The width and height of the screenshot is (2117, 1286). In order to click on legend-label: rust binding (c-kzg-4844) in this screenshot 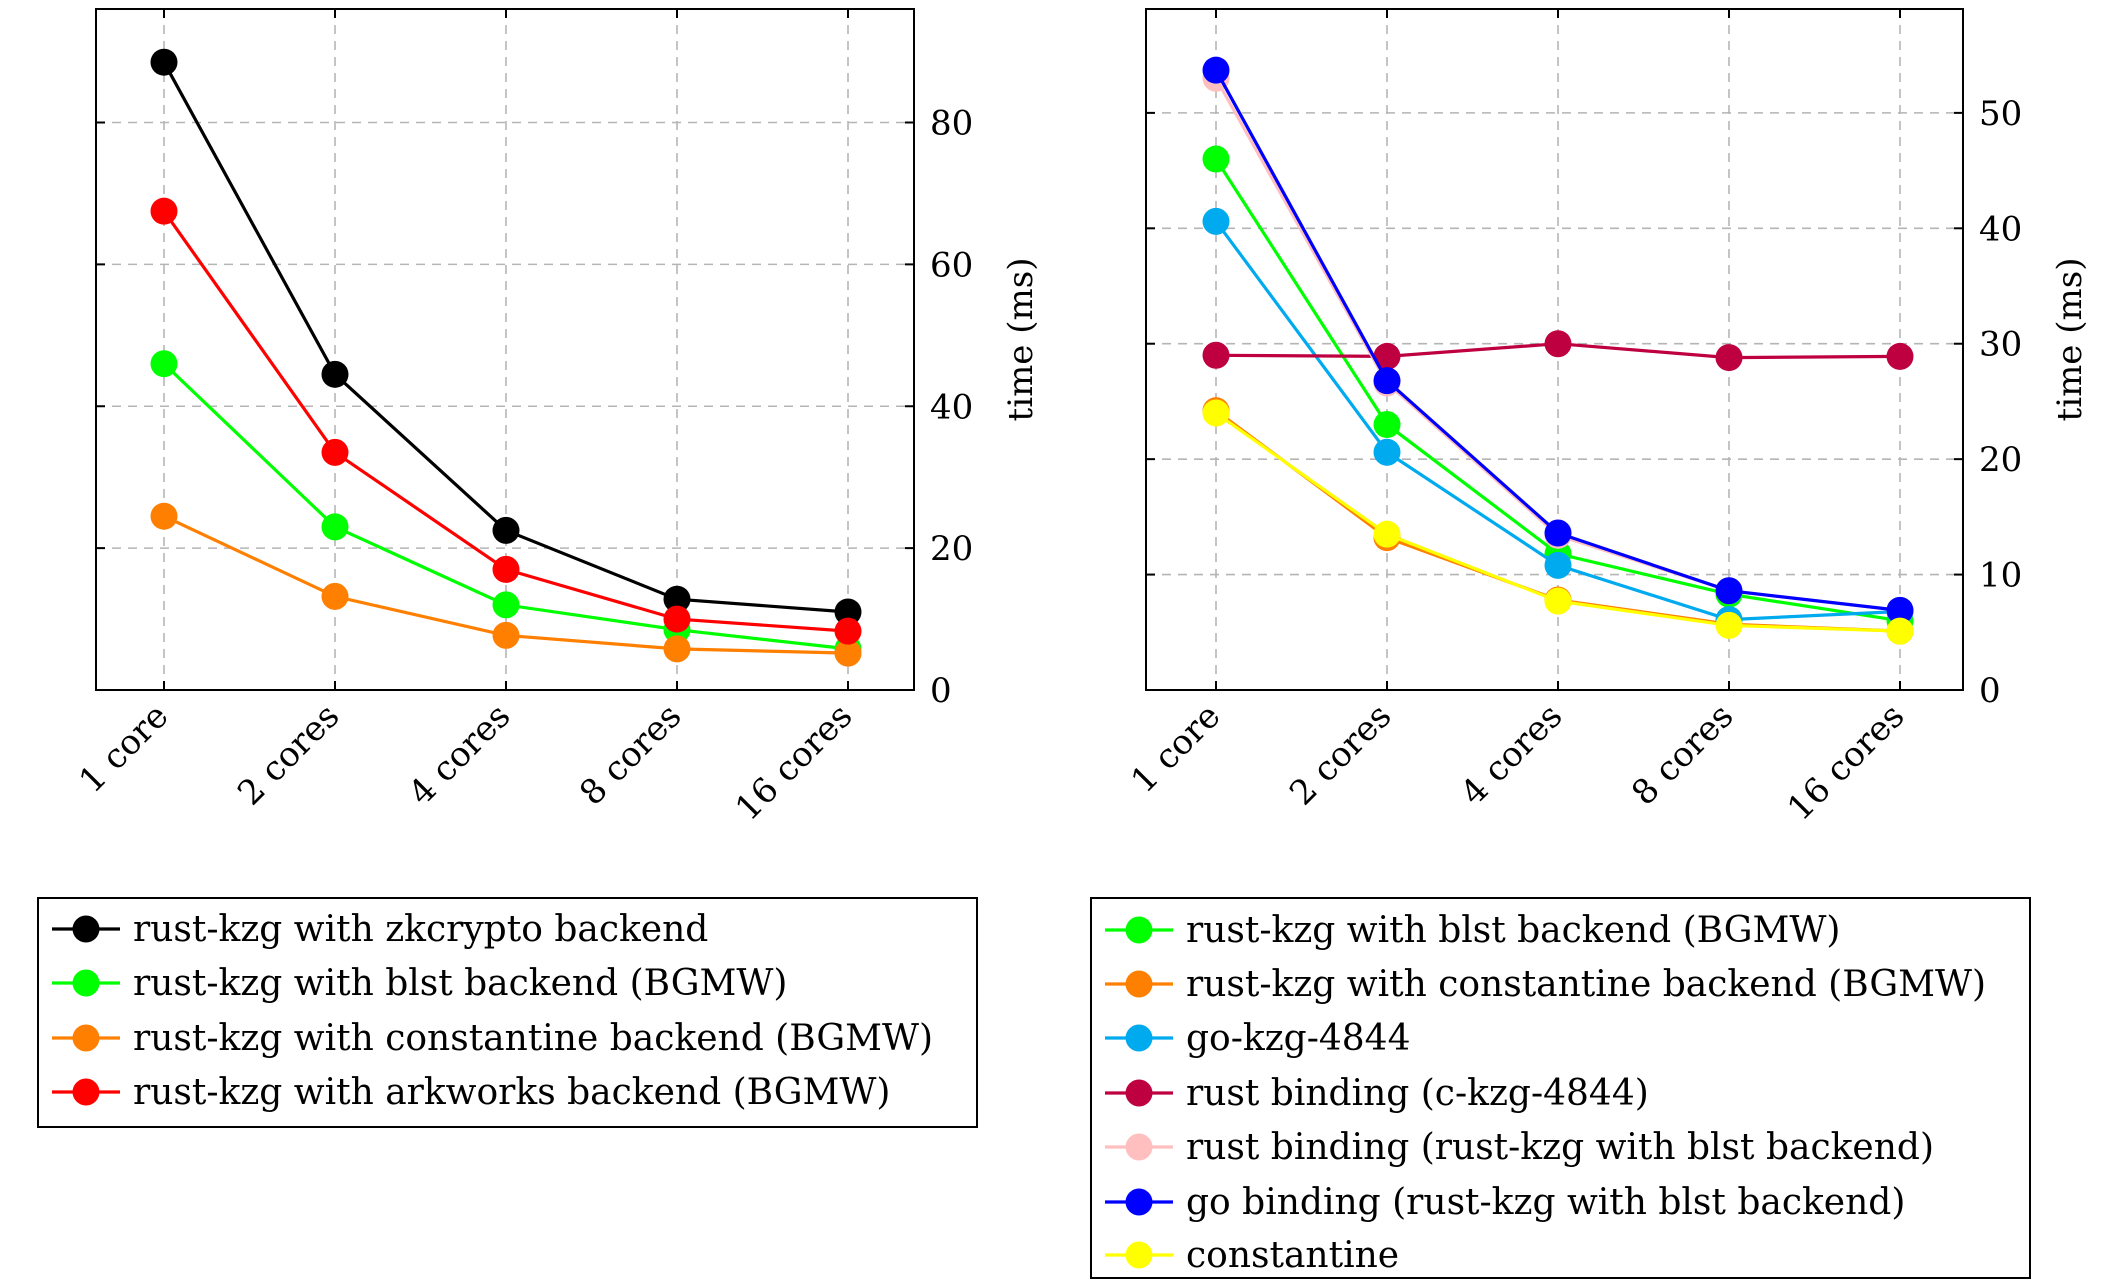, I will do `click(1417, 1093)`.